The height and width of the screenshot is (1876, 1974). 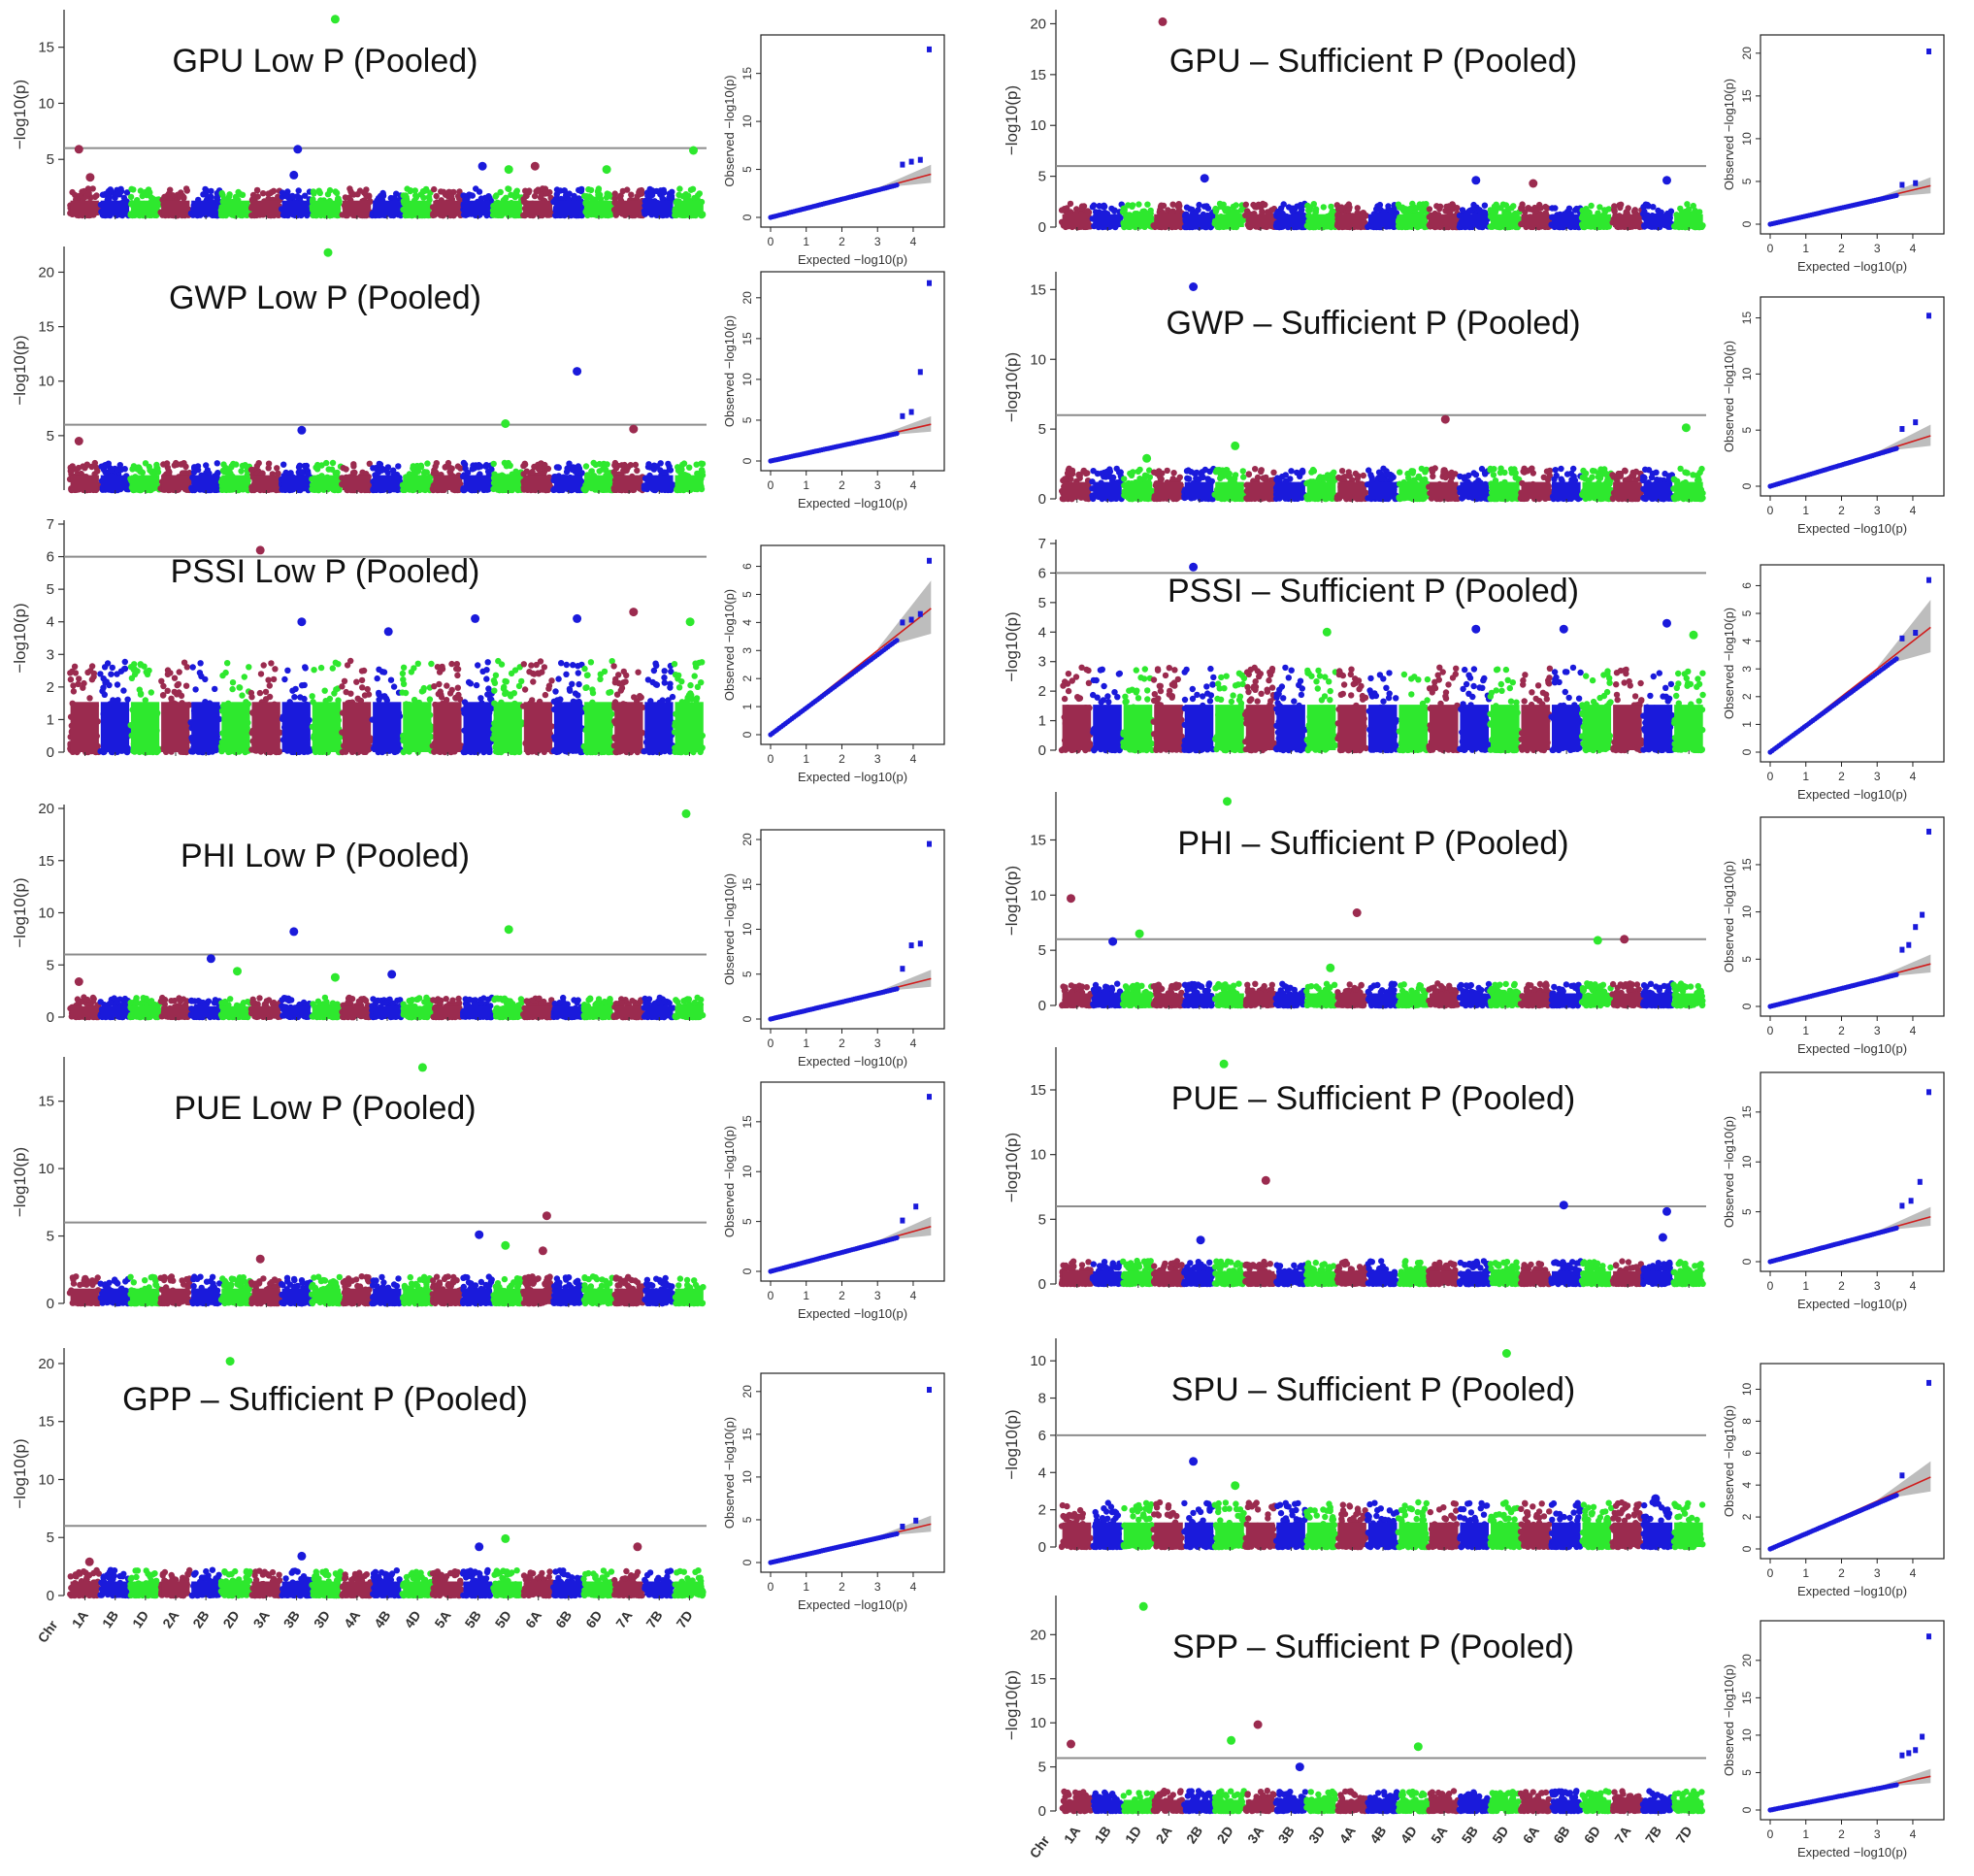 I want to click on qq-x-tick-label: 4, so click(x=913, y=485).